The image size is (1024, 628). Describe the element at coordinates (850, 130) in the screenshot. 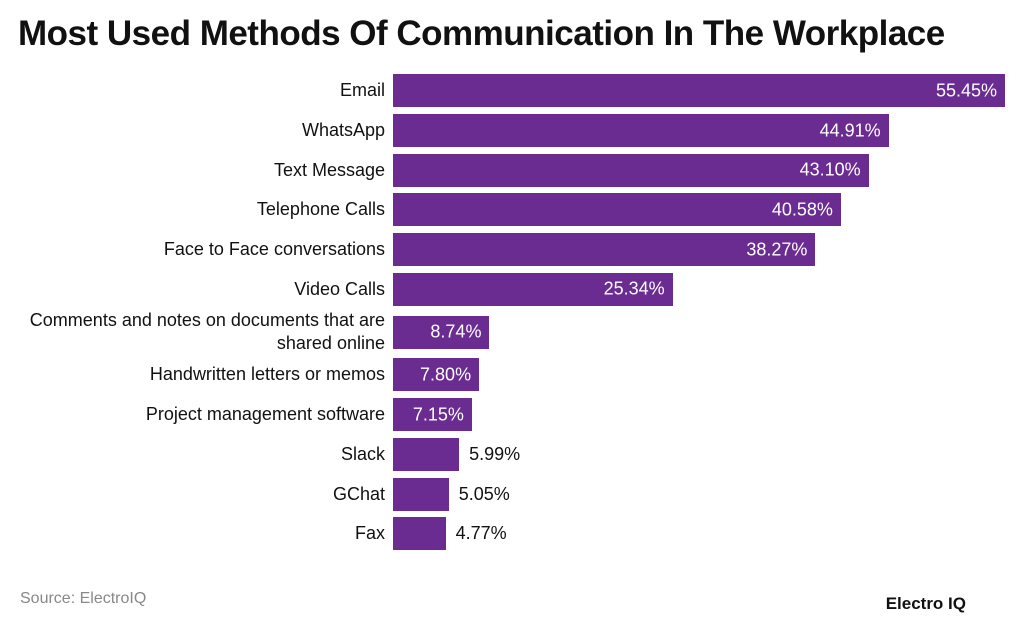

I see `value-label: 44.91%` at that location.